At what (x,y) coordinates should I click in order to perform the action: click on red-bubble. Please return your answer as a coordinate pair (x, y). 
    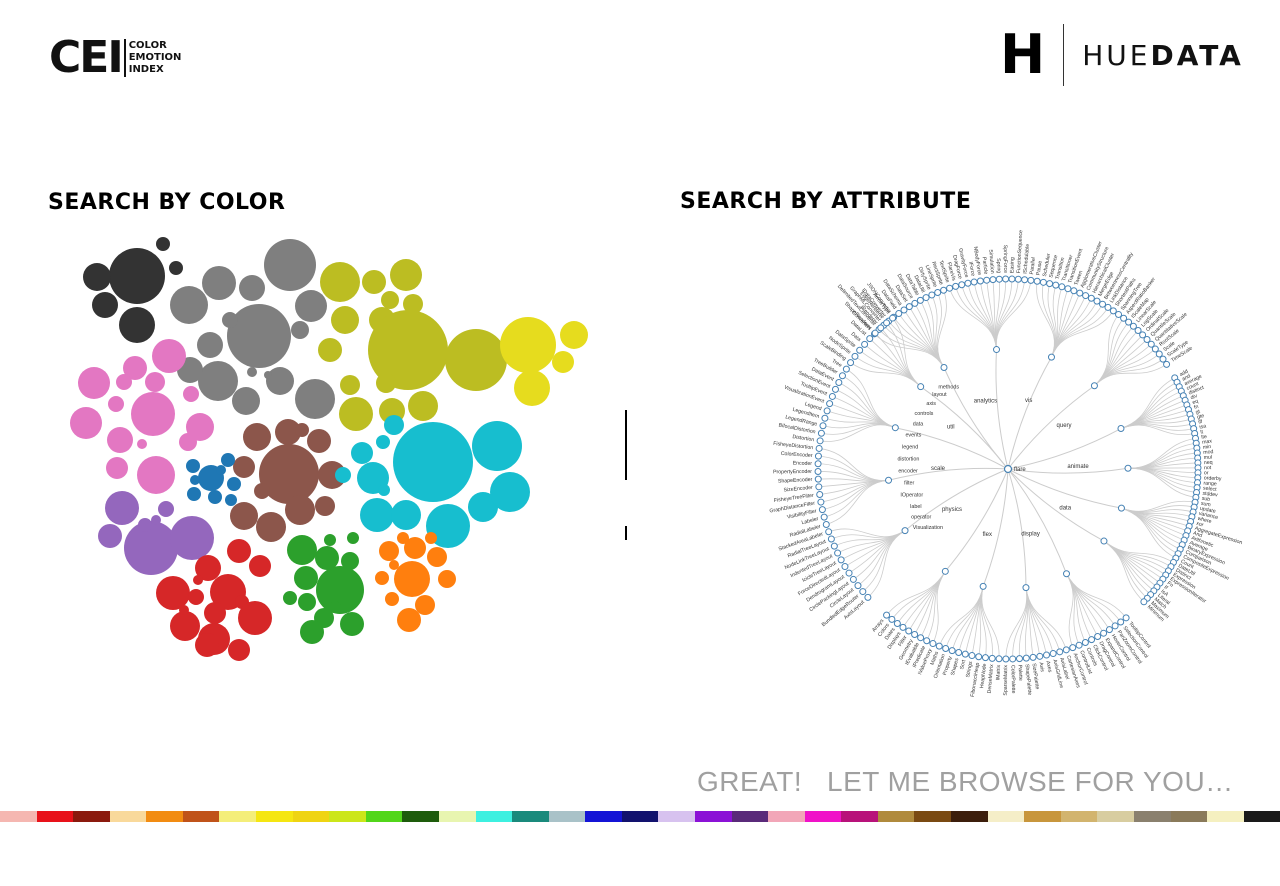
    Looking at the image, I should click on (215, 613).